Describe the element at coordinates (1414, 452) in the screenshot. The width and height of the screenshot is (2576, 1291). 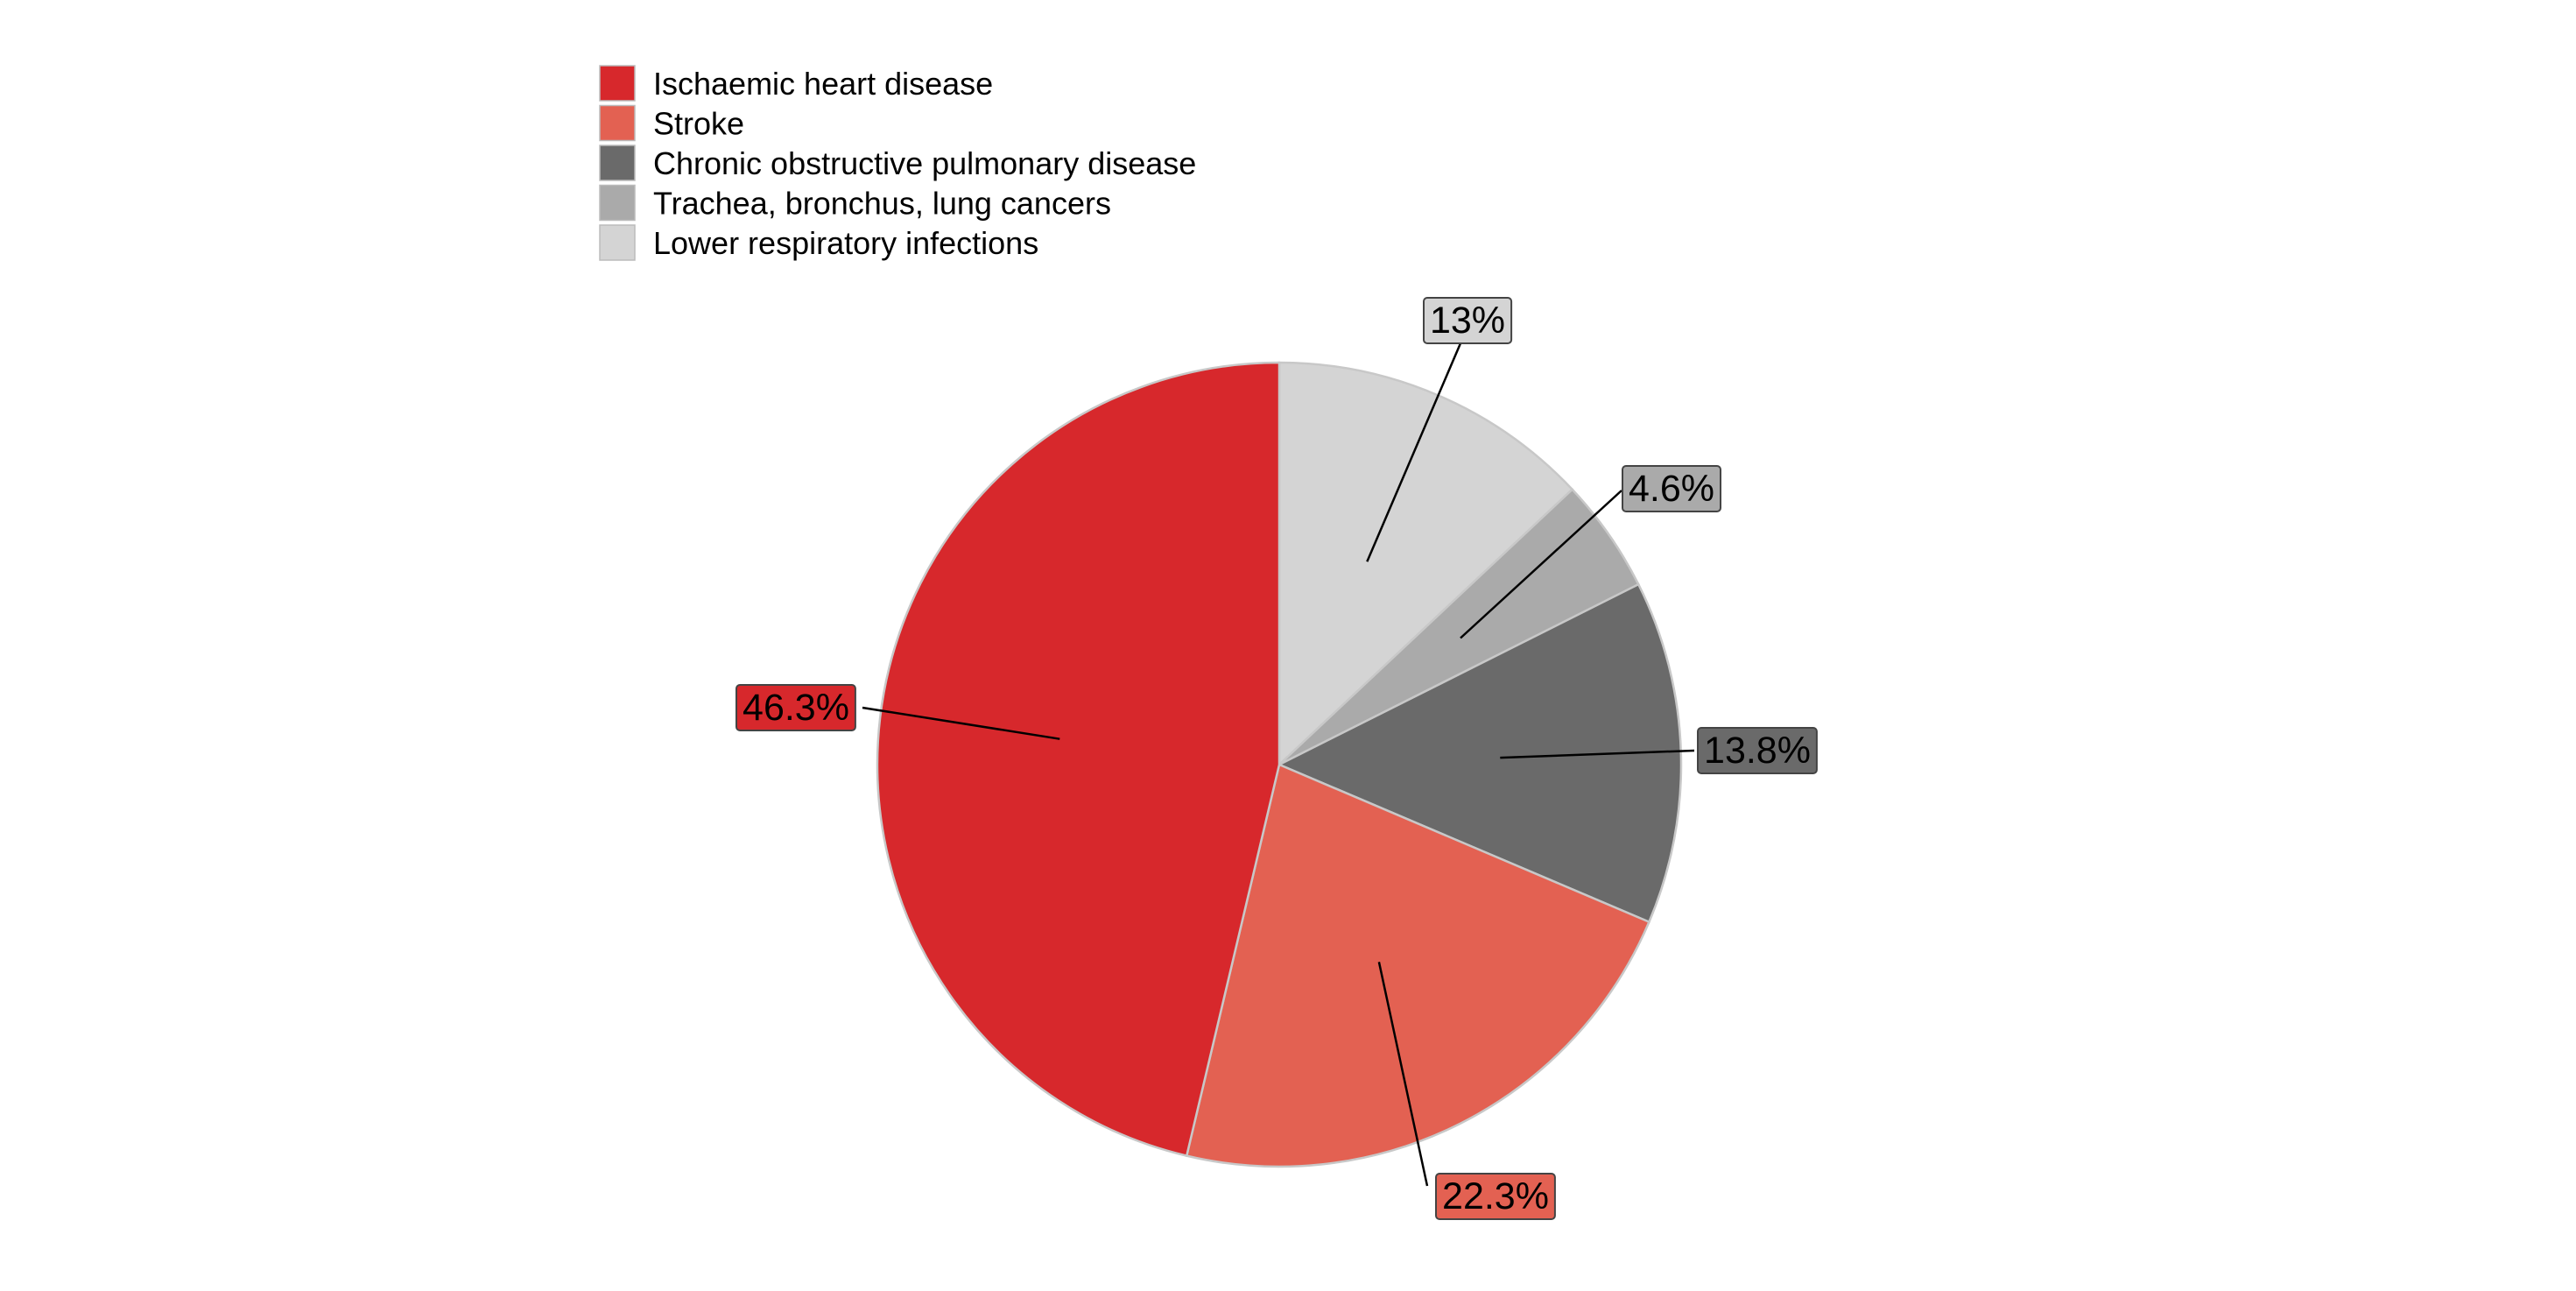
I see `leader-line-lower-respiratory-infections` at that location.